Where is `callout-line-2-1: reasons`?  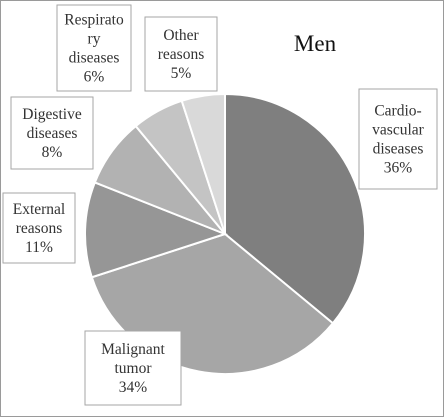
callout-line-2-1: reasons is located at coordinates (39, 228).